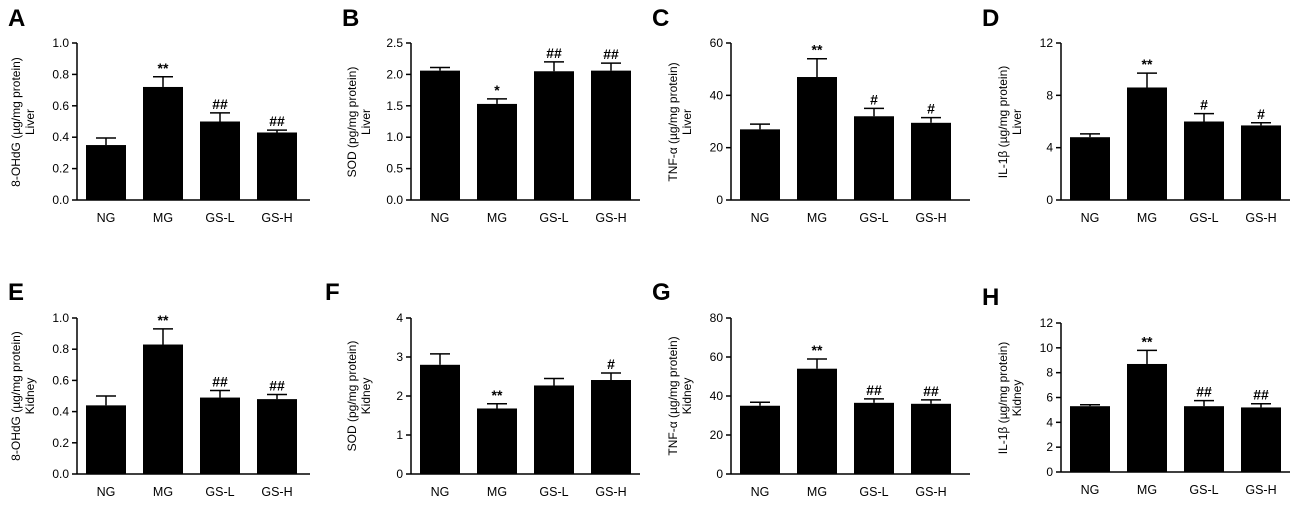 This screenshot has width=1305, height=506. What do you see at coordinates (399, 396) in the screenshot?
I see `panel-f-y-tick-label: 2` at bounding box center [399, 396].